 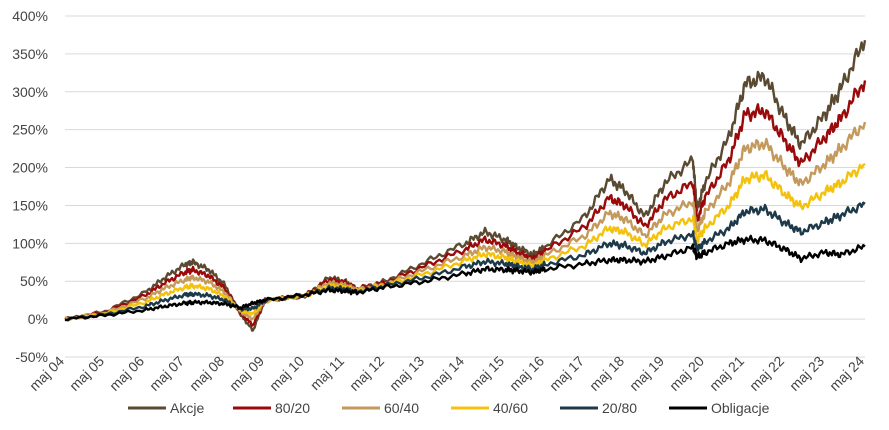 I want to click on legend-item: 40/60, so click(x=489, y=408).